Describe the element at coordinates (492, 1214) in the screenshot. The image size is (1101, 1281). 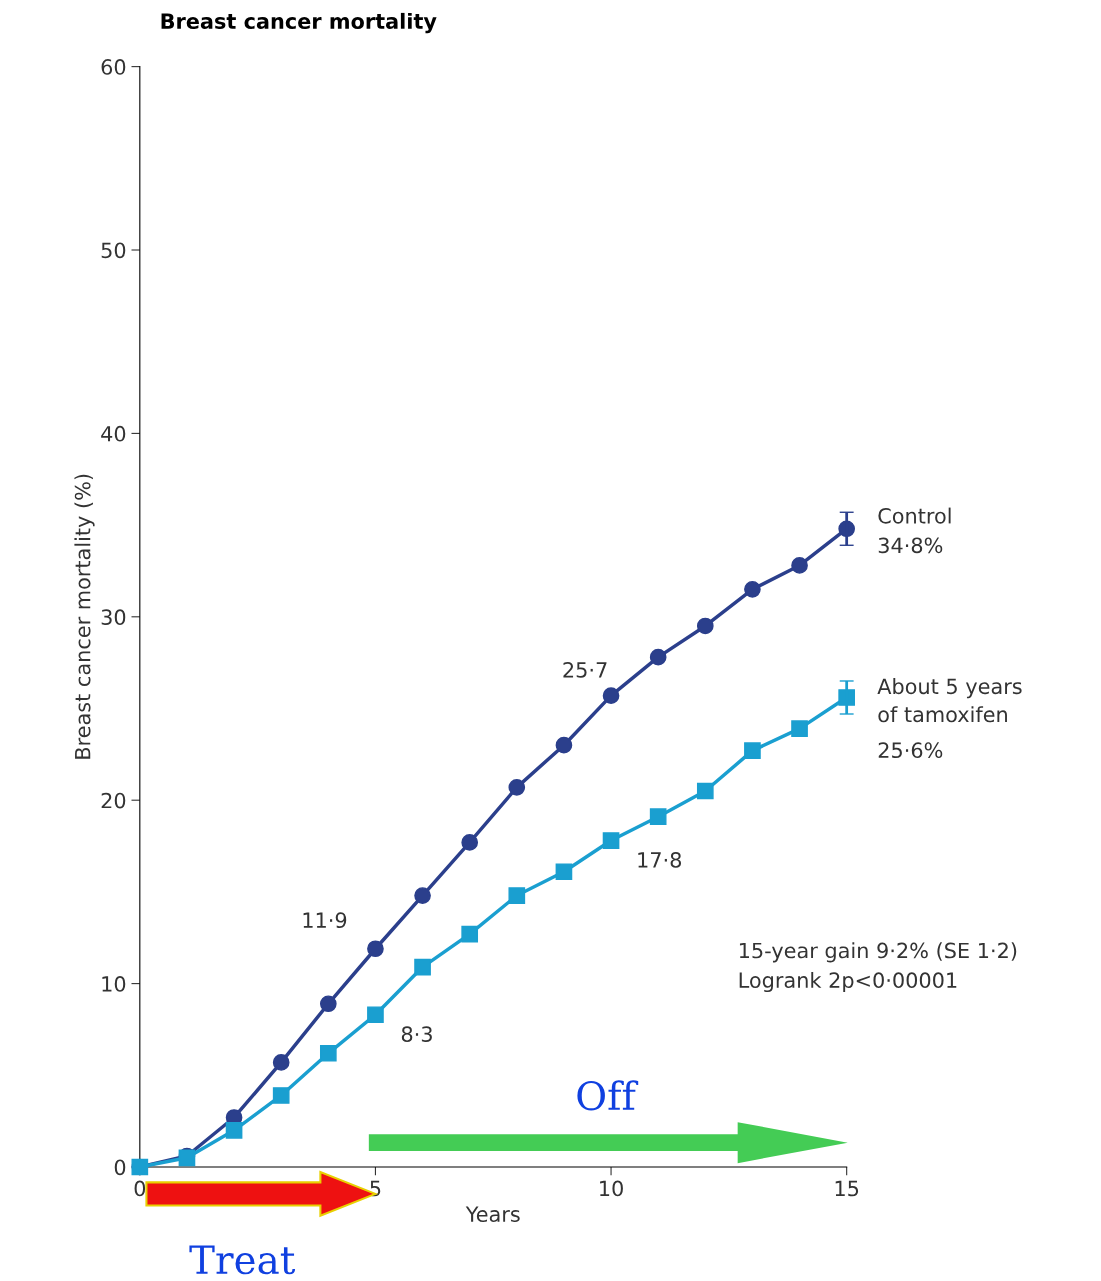
I see `x-axis-title: Years` at that location.